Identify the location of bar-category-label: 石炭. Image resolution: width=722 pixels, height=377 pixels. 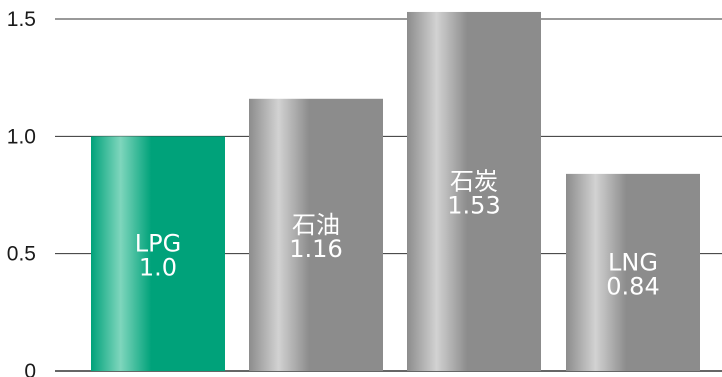
(474, 181).